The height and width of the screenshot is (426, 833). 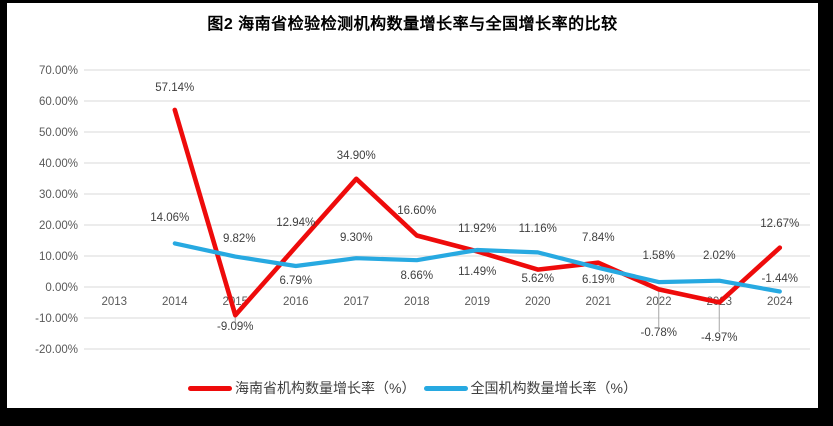 I want to click on data-label: 9.30%, so click(x=356, y=238).